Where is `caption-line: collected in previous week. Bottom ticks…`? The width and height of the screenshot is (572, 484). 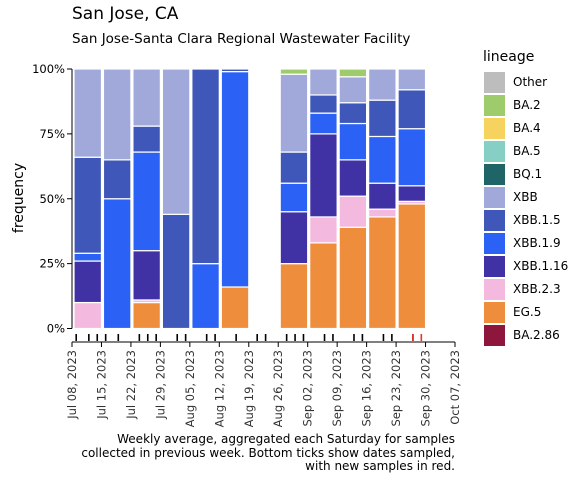 caption-line: collected in previous week. Bottom ticks… is located at coordinates (268, 452).